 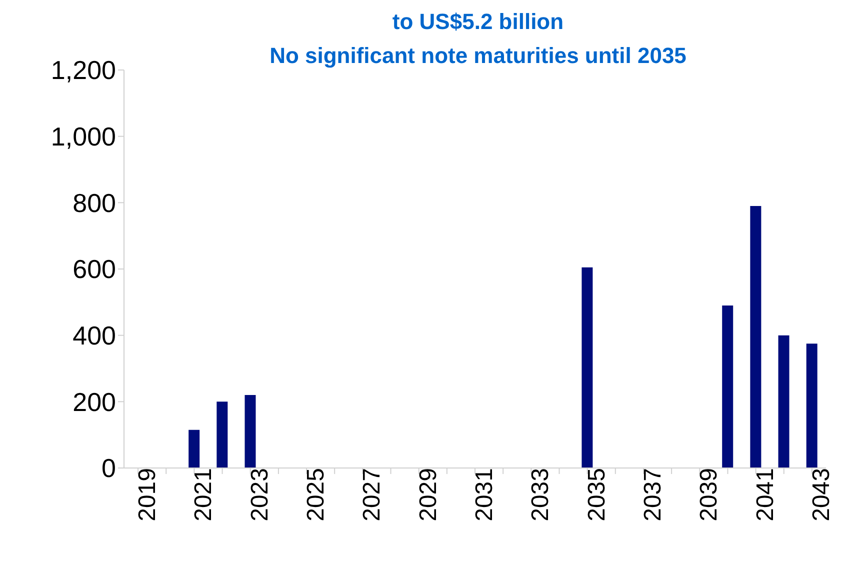 What do you see at coordinates (83, 70) in the screenshot?
I see `y-tick-label: 1,200` at bounding box center [83, 70].